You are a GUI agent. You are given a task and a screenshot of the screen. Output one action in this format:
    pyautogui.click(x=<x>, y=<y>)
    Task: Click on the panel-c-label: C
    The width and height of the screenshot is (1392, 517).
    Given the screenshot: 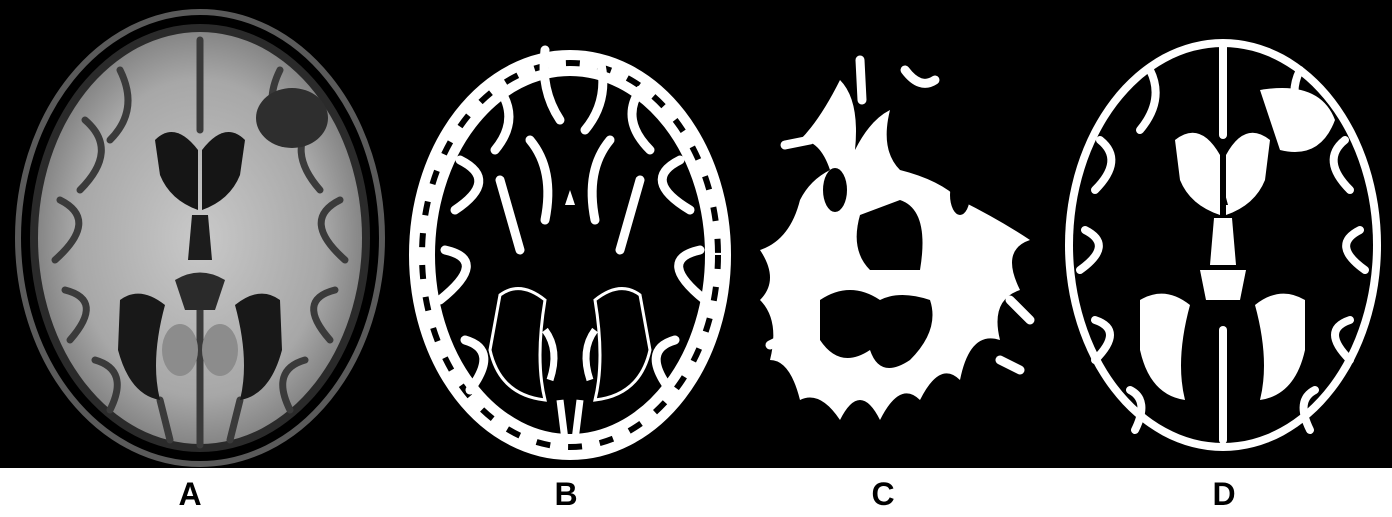 What is the action you would take?
    pyautogui.click(x=883, y=494)
    